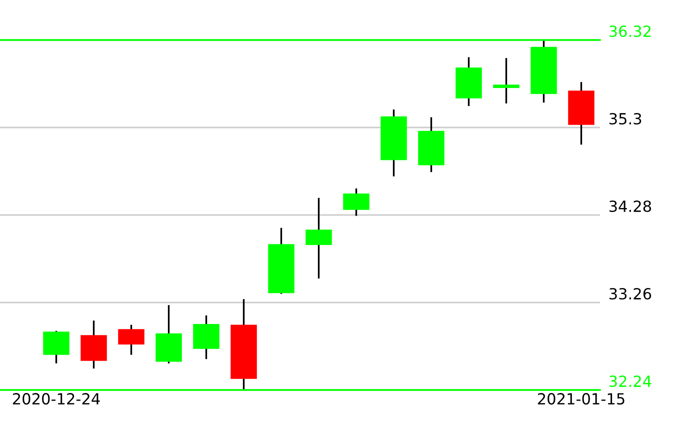 The height and width of the screenshot is (431, 676). Describe the element at coordinates (630, 31) in the screenshot. I see `y-tick-label: 36.32` at that location.